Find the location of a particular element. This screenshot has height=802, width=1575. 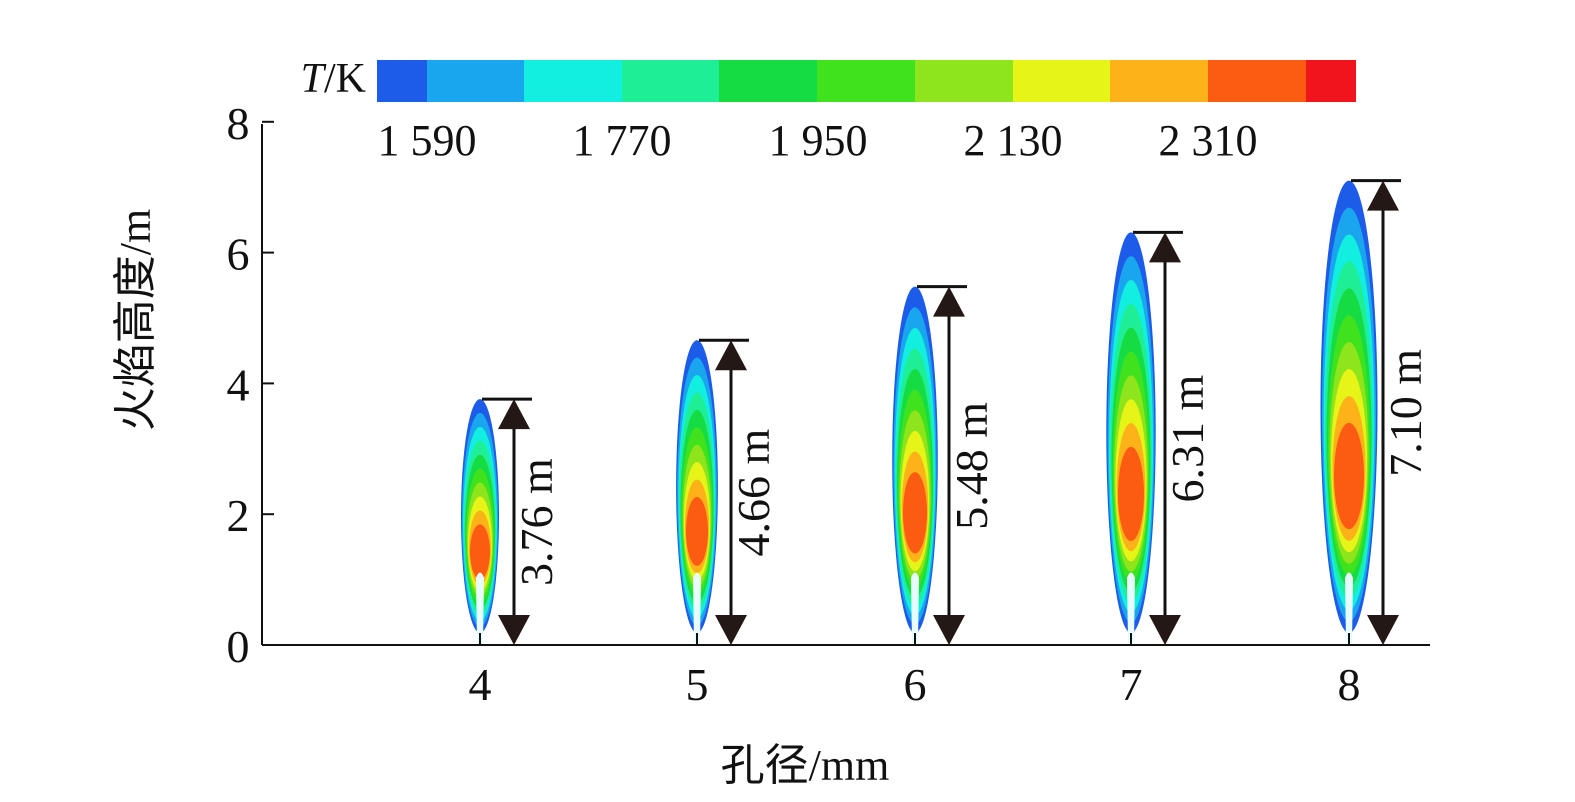

x-tick-label: 4 is located at coordinates (480, 684).